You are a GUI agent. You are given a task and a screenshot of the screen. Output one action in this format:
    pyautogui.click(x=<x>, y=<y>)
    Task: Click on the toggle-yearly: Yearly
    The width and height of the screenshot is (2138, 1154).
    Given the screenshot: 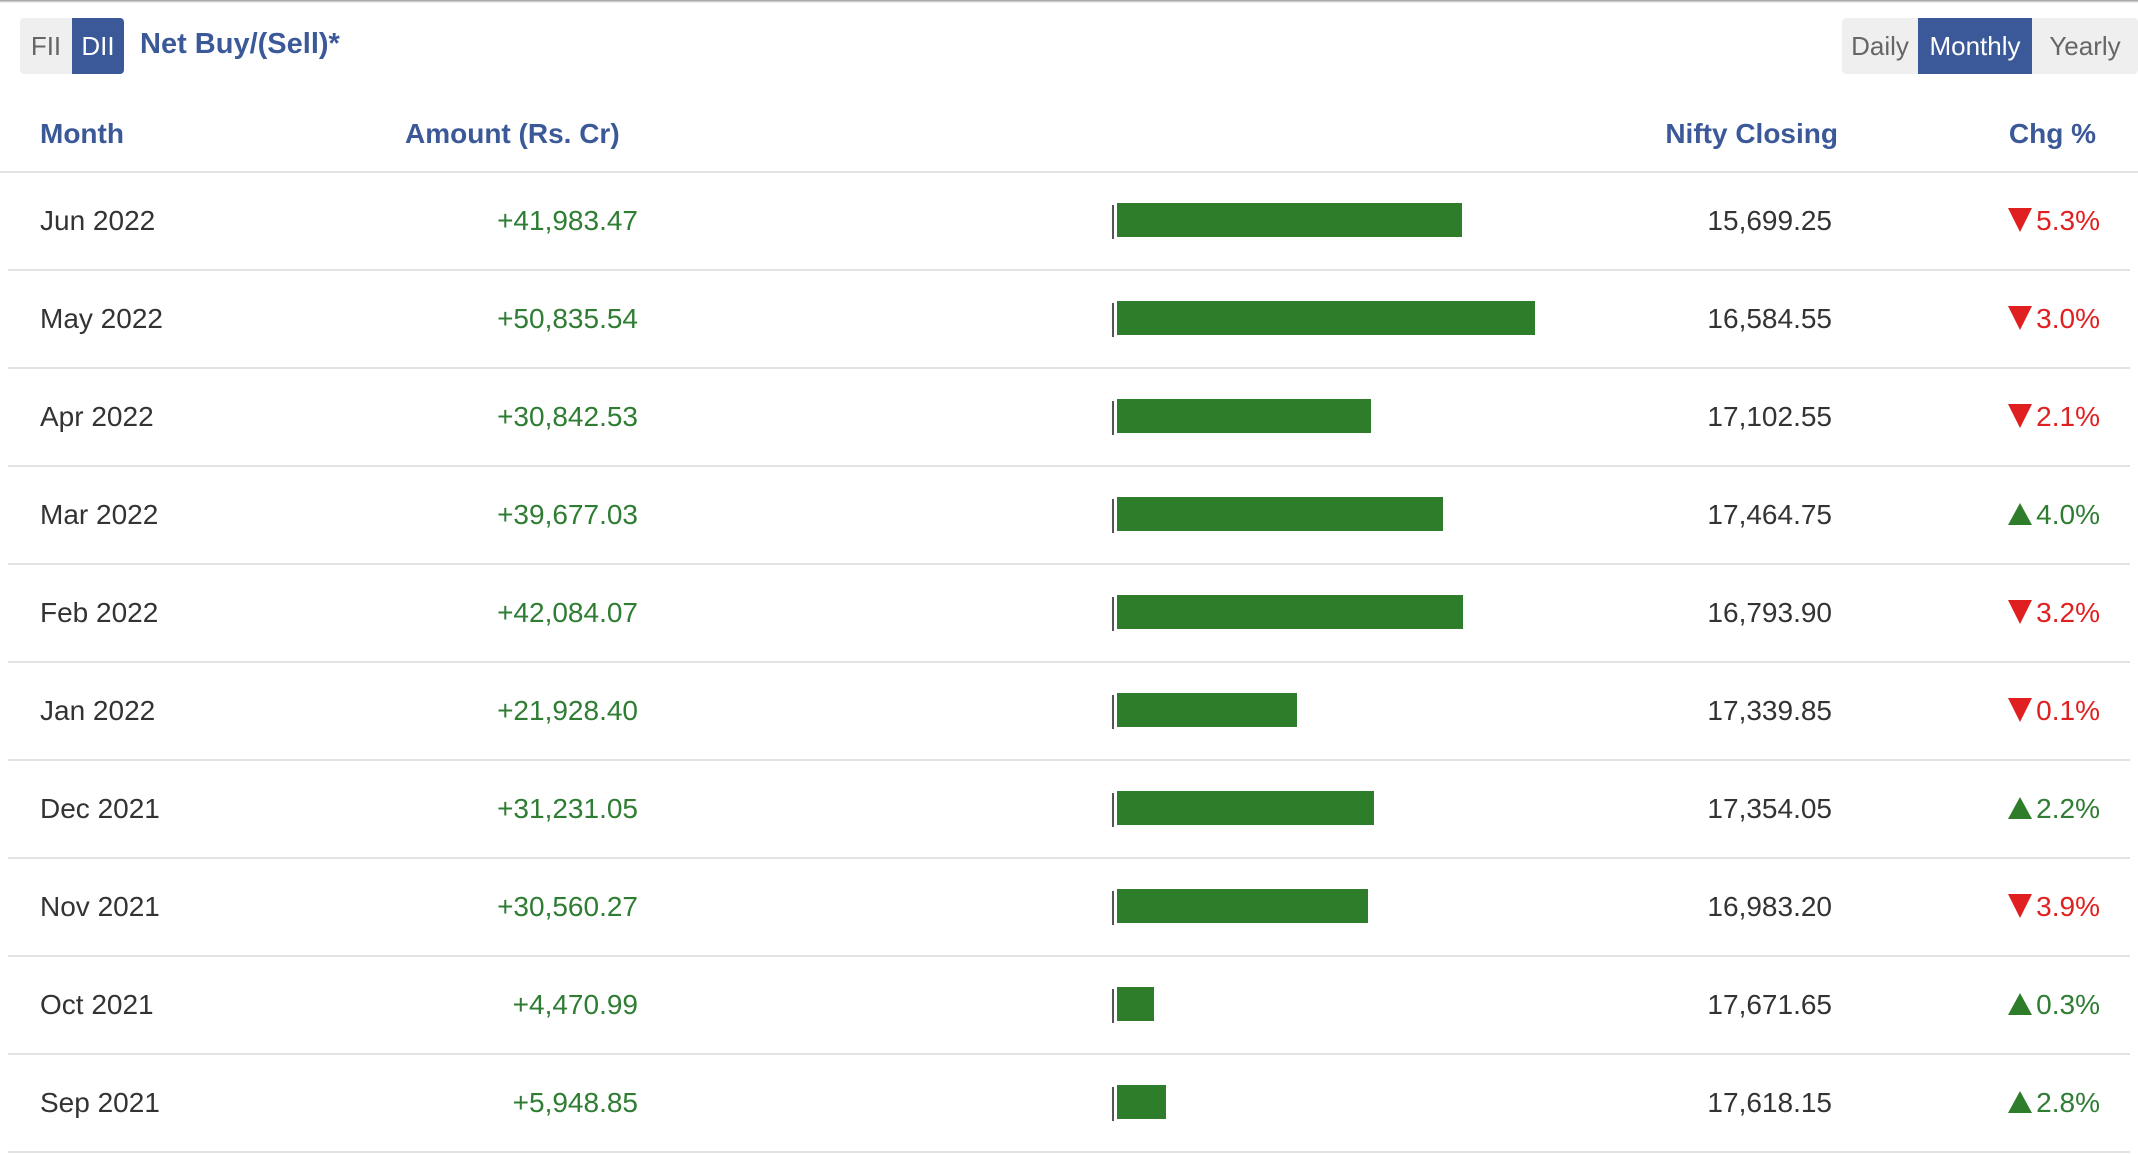 What is the action you would take?
    pyautogui.click(x=2085, y=45)
    